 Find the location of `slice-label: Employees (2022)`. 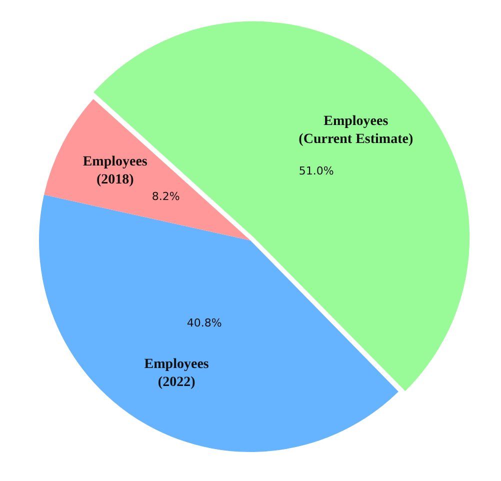

slice-label: Employees (2022) is located at coordinates (177, 373).